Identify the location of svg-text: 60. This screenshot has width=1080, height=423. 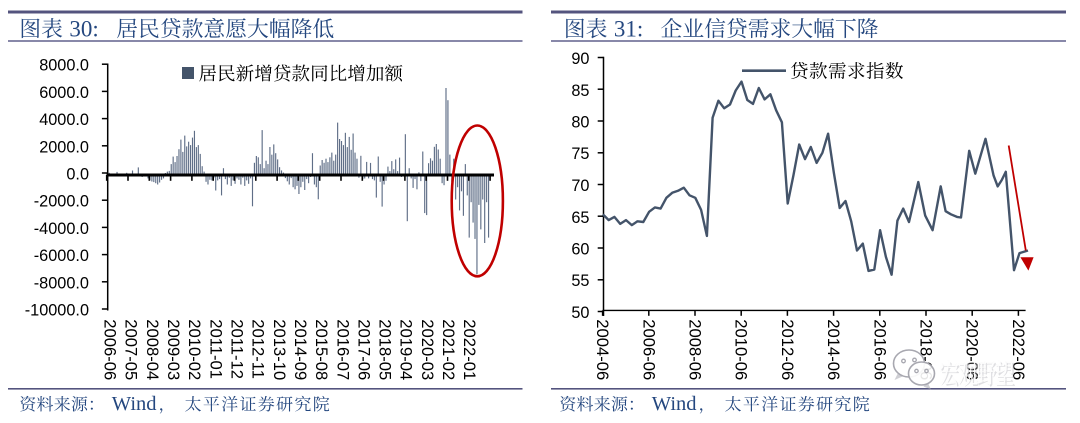
(580, 250).